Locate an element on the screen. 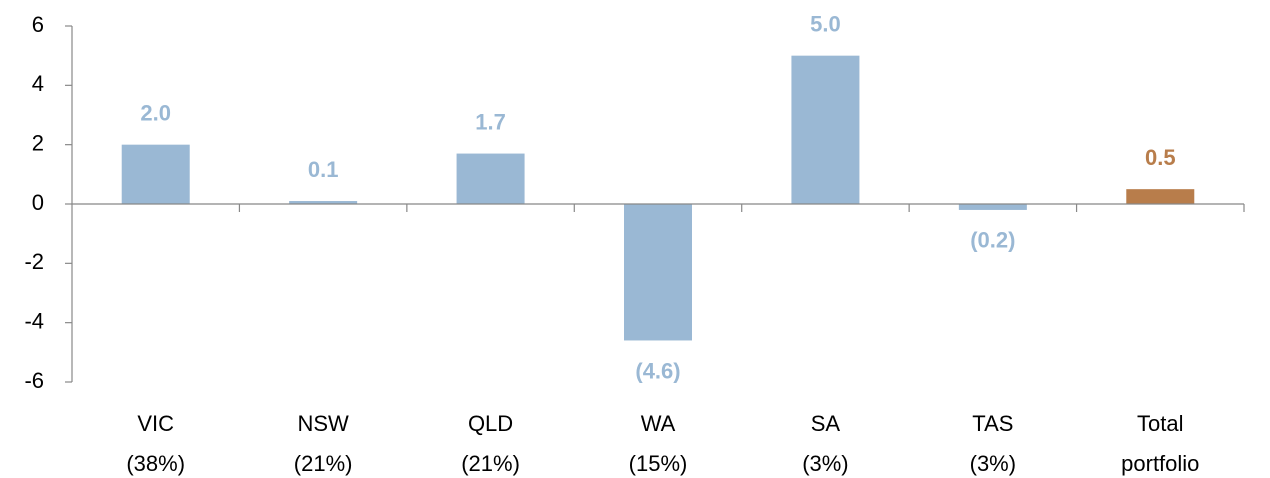 This screenshot has width=1270, height=478. x-tick-label: TAS (3%) is located at coordinates (993, 443).